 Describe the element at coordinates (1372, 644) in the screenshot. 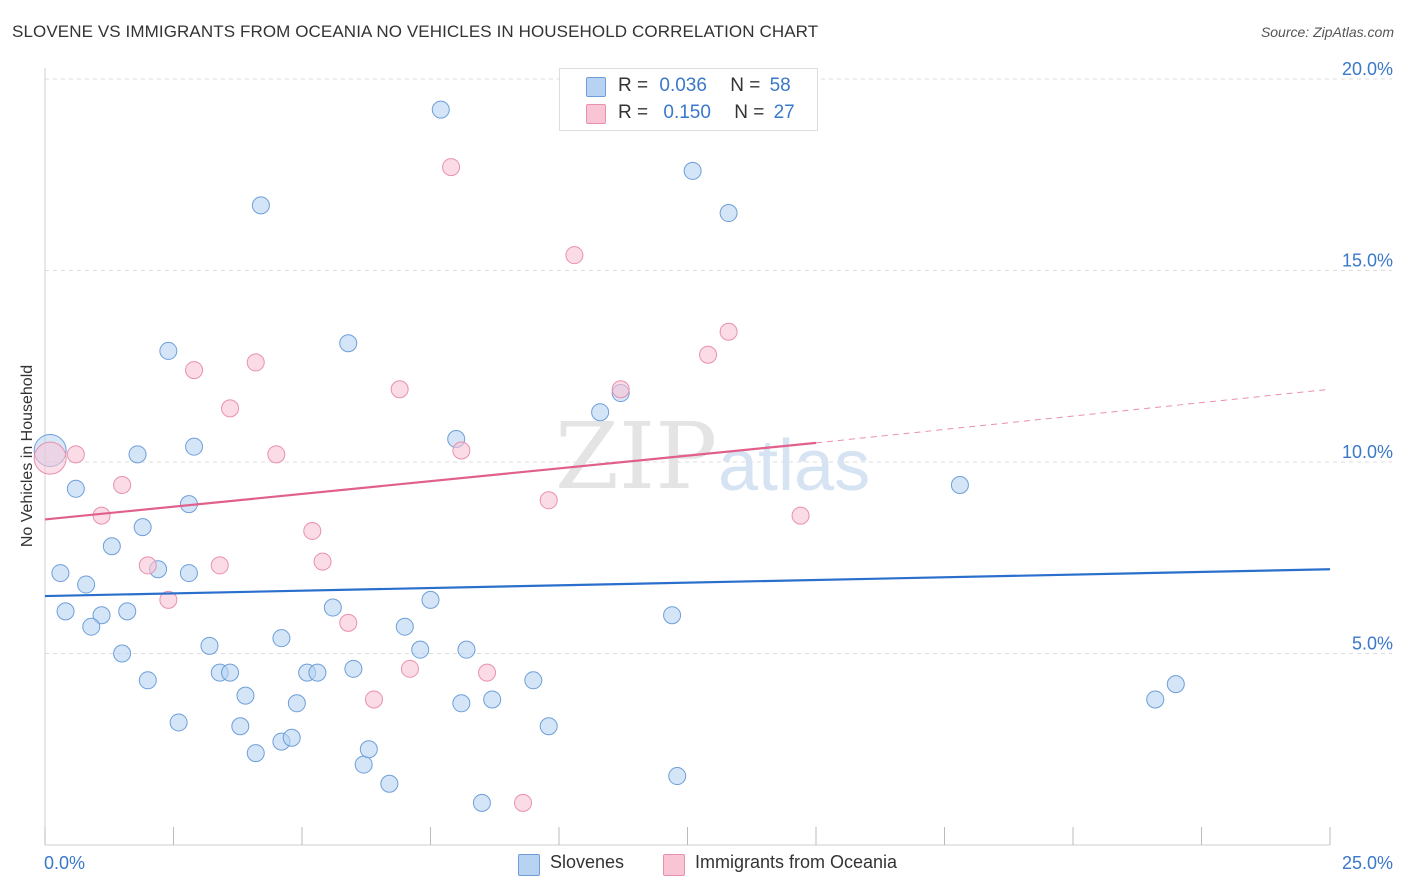

I see `y-tick-label: 5.0%` at that location.